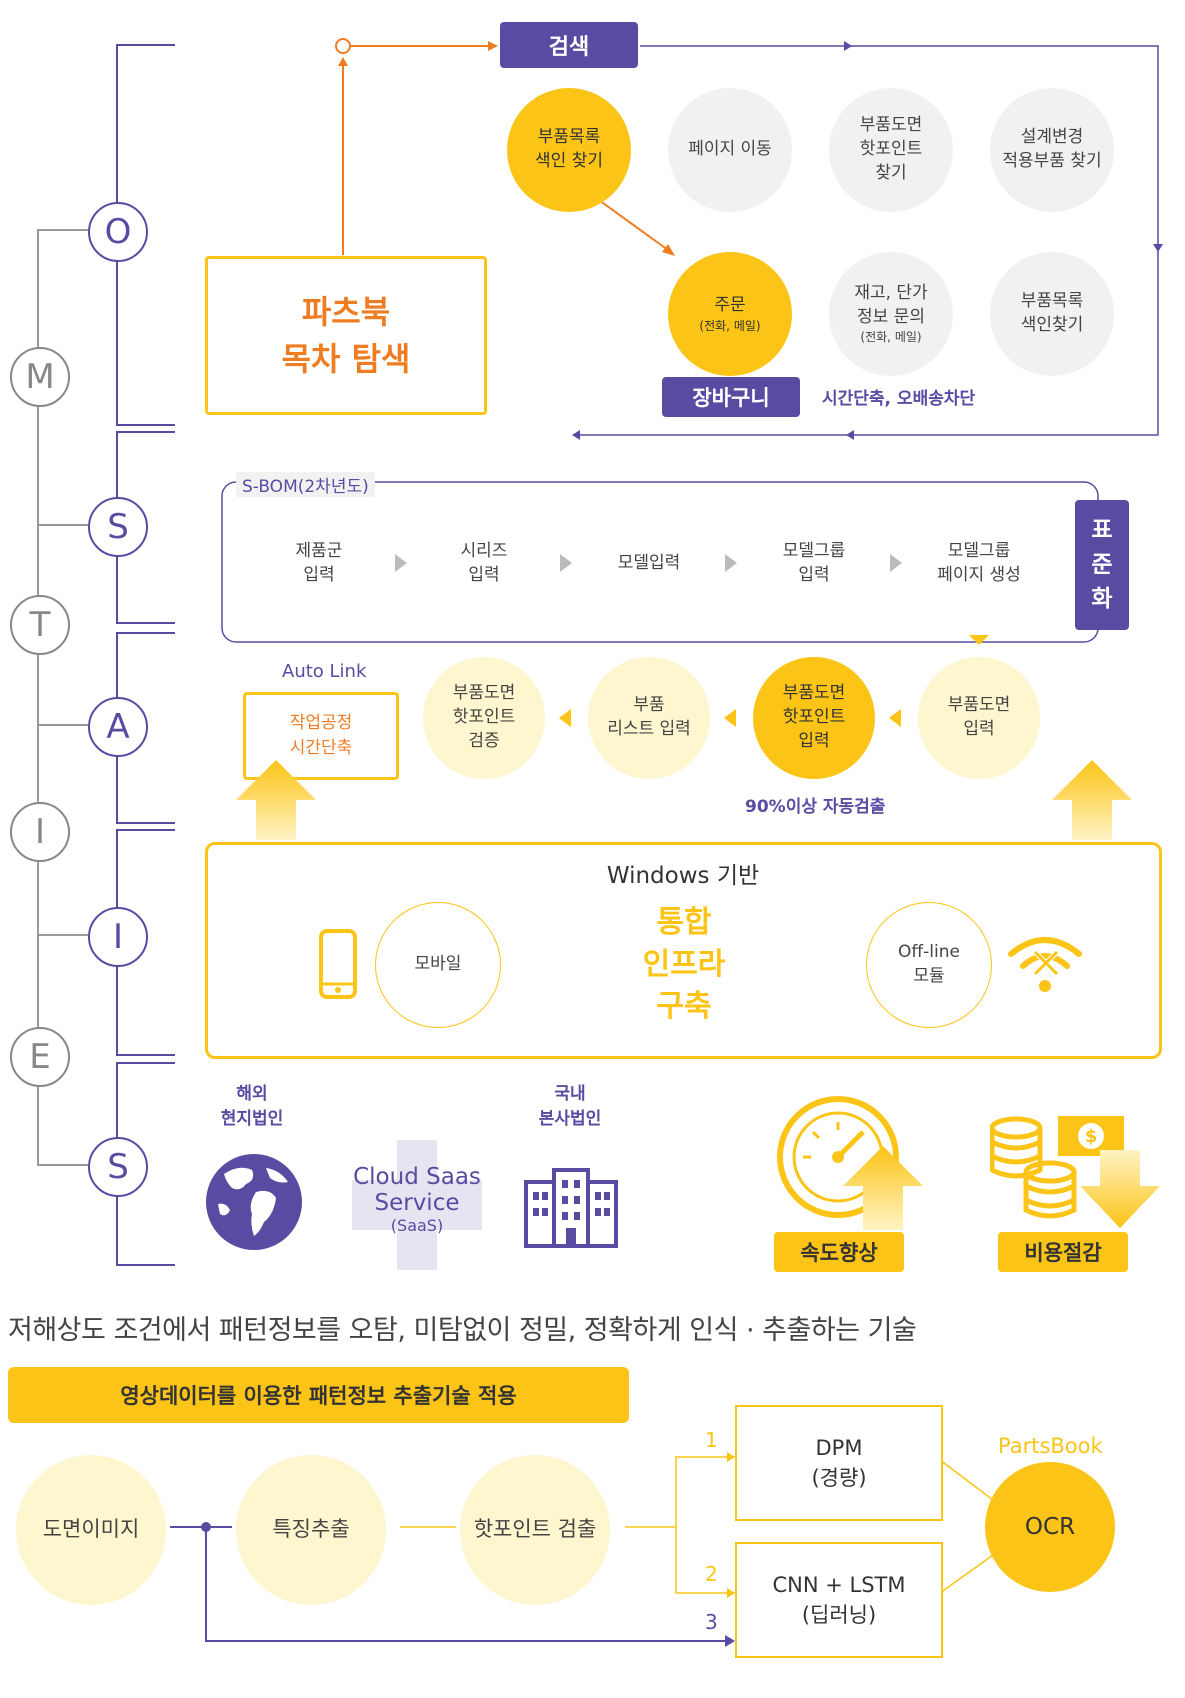 The width and height of the screenshot is (1185, 1698). I want to click on circle-line: 핫포인트, so click(891, 149).